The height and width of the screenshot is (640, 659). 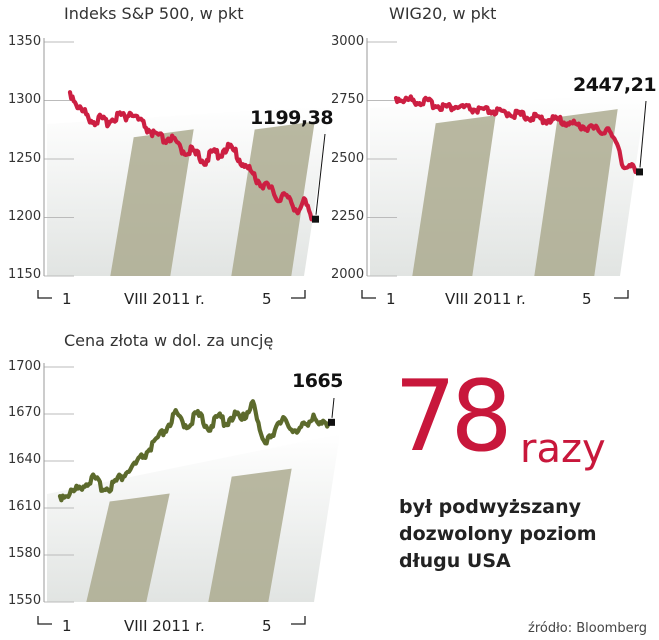 I want to click on sp500-last-point-marker, so click(x=315, y=219).